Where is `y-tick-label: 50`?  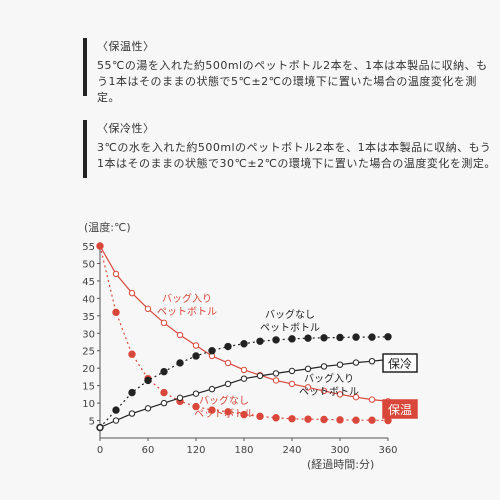
y-tick-label: 50 is located at coordinates (88, 264).